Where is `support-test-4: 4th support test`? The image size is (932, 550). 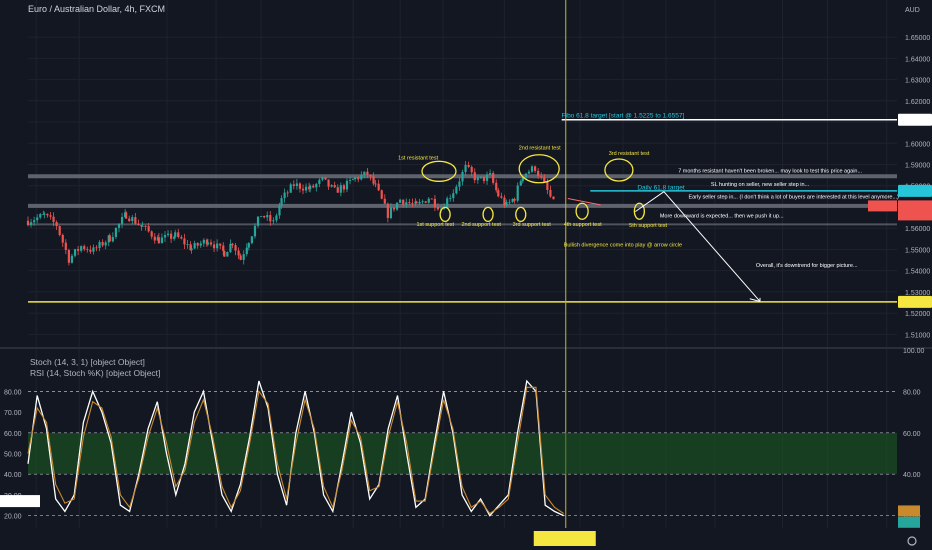 support-test-4: 4th support test is located at coordinates (583, 225).